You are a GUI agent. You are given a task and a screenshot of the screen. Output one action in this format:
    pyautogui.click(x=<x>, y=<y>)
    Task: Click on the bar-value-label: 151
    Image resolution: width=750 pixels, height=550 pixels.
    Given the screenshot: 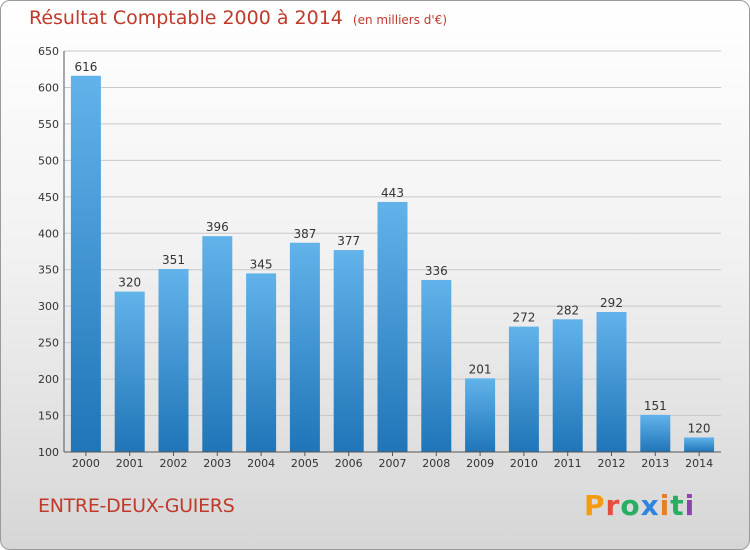 What is the action you would take?
    pyautogui.click(x=655, y=406)
    